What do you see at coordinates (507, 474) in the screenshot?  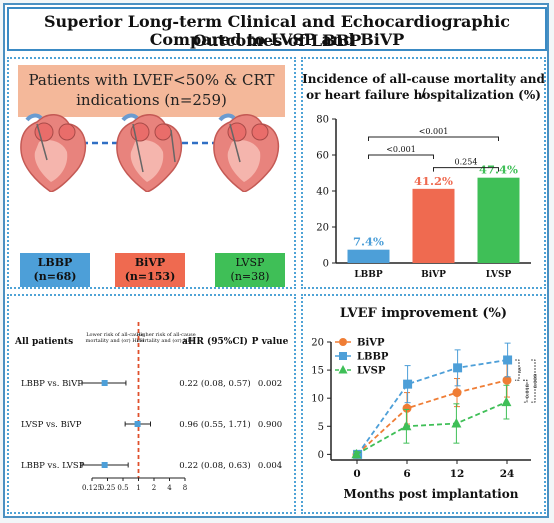 I see `x-tick-label: 24` at bounding box center [507, 474].